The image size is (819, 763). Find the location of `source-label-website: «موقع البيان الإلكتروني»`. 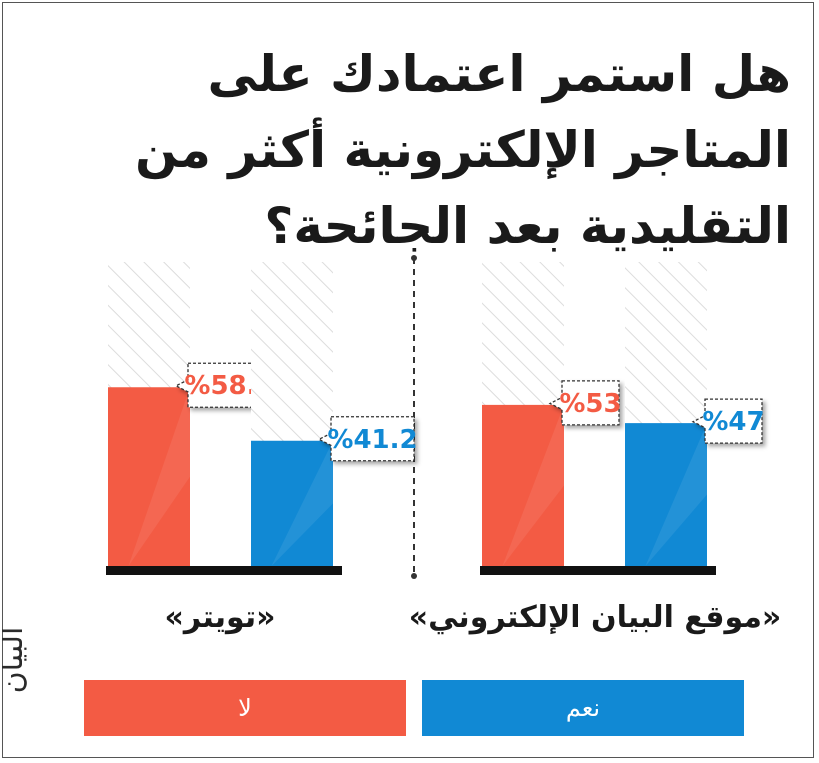

source-label-website: «موقع البيان الإلكتروني» is located at coordinates (595, 617).